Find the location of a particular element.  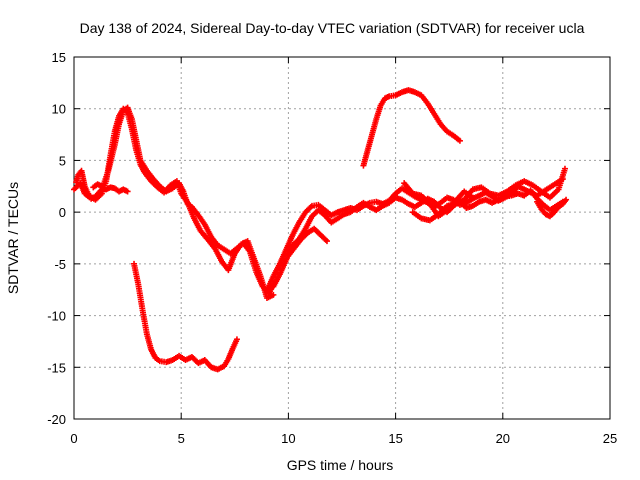

y-axis-label: SDTVAR / TECUs is located at coordinates (13, 238).